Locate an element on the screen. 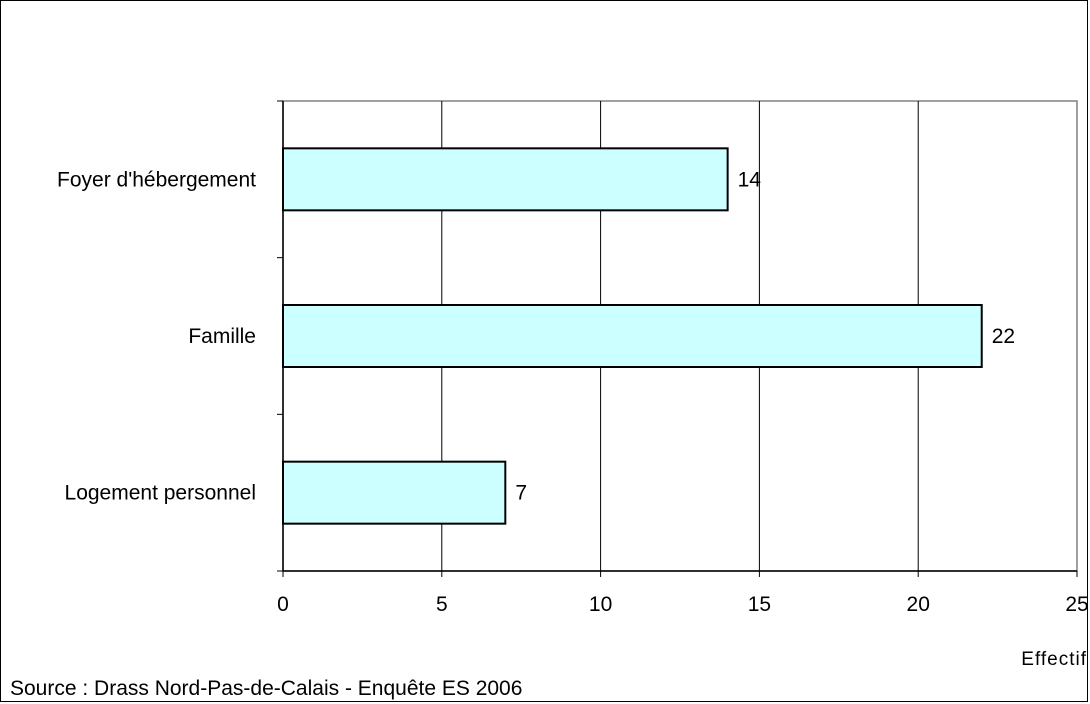 This screenshot has height=704, width=1090. category-label: Logement personnel is located at coordinates (160, 493).